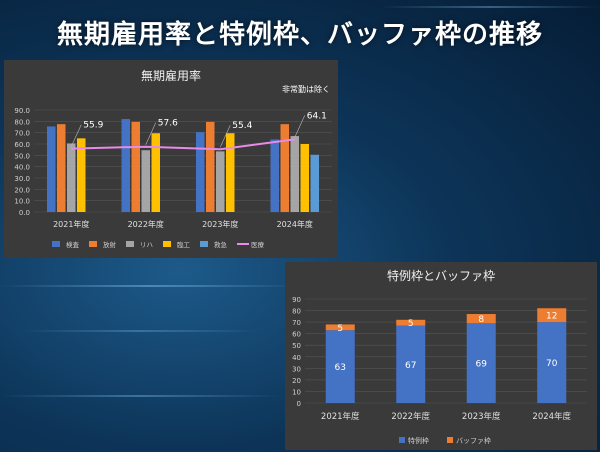  Describe the element at coordinates (110, 244) in the screenshot. I see `legend-label: 放射` at that location.